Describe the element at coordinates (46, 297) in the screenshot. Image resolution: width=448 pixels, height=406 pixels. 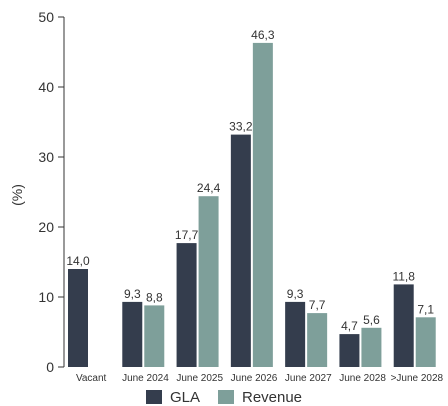
I see `y-tick-label: 10` at that location.